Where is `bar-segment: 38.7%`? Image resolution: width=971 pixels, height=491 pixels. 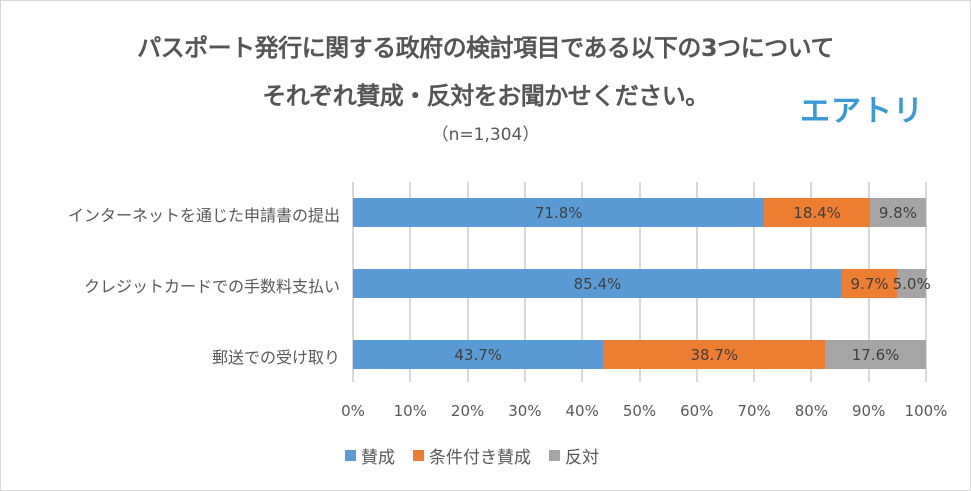
bar-segment: 38.7% is located at coordinates (714, 354).